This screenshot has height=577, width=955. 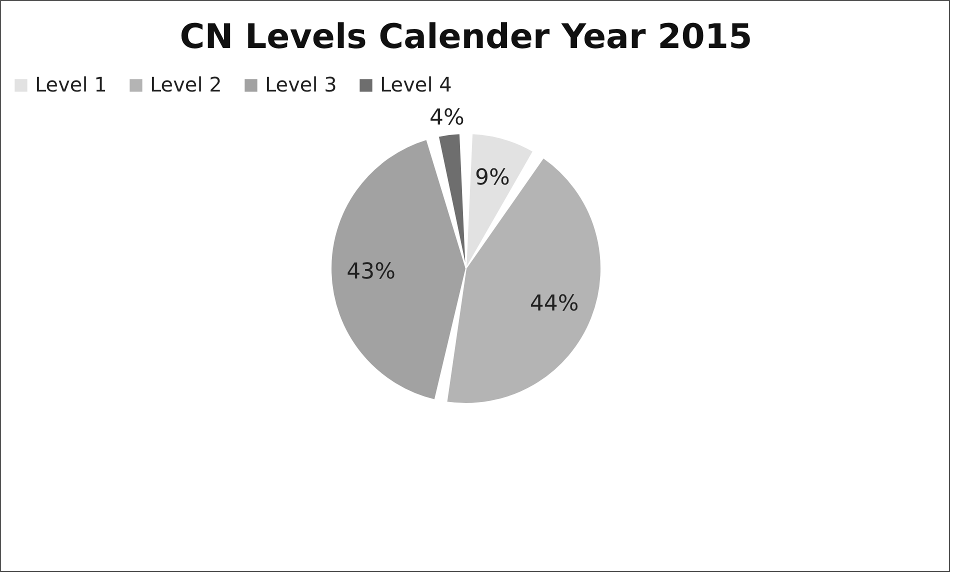 What do you see at coordinates (446, 118) in the screenshot?
I see `data-label: 4%` at bounding box center [446, 118].